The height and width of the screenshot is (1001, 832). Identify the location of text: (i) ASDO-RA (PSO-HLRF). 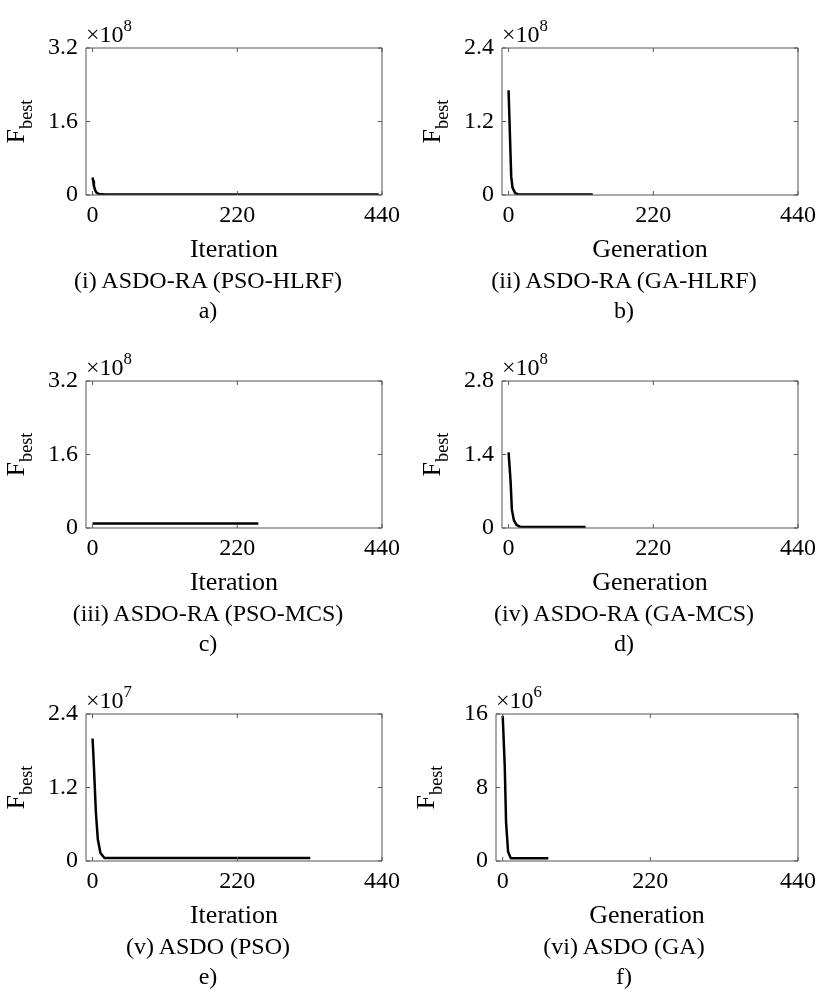
(208, 280).